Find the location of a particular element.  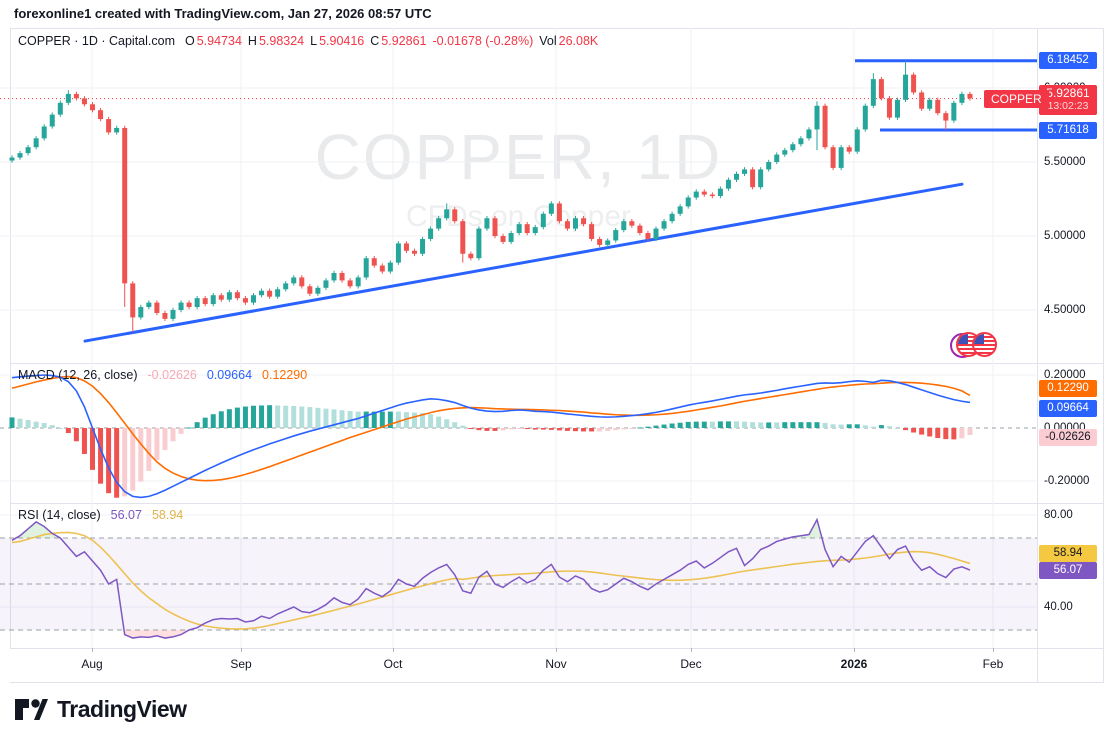

price-scale-label: 5.00000 is located at coordinates (1065, 236).